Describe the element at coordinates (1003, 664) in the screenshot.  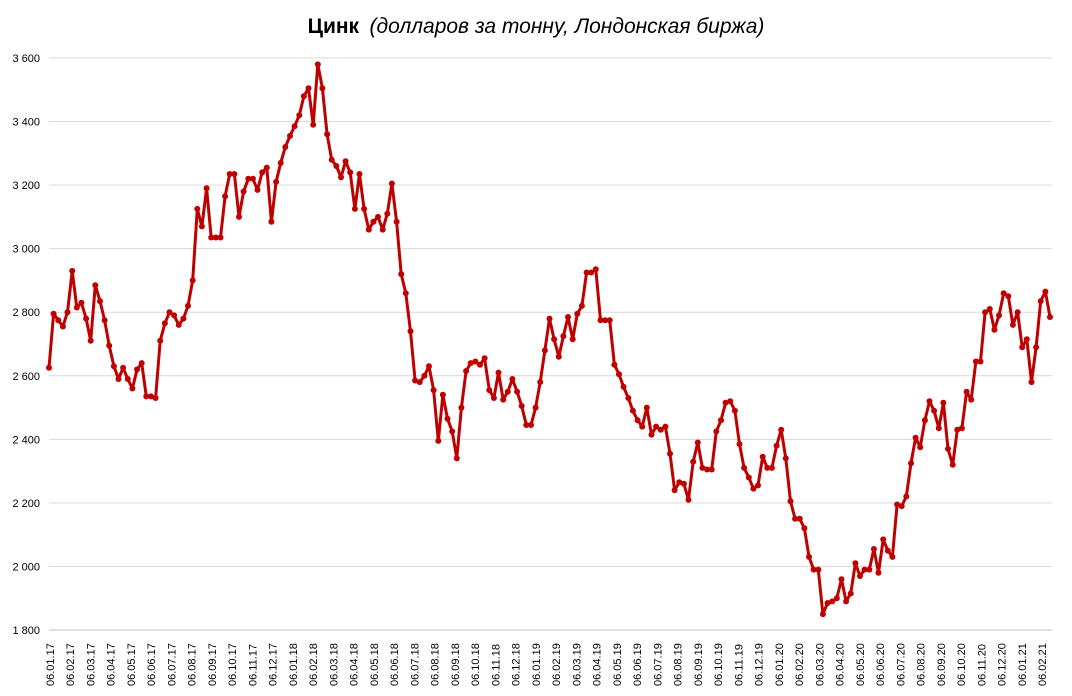
I see `x-tick-label: 06.12.20` at that location.